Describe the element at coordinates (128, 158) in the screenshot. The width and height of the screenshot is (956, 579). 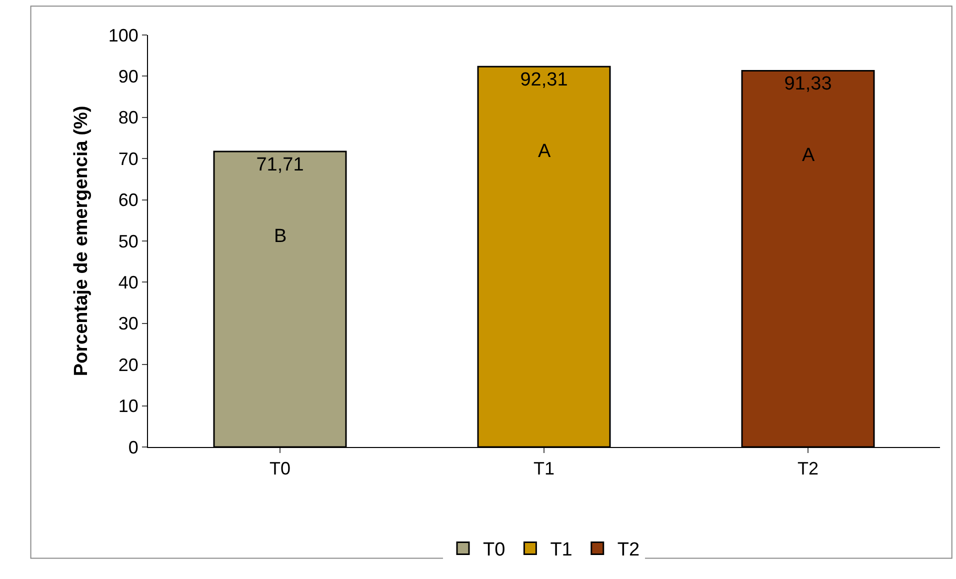
I see `y-tick-label: 70` at that location.